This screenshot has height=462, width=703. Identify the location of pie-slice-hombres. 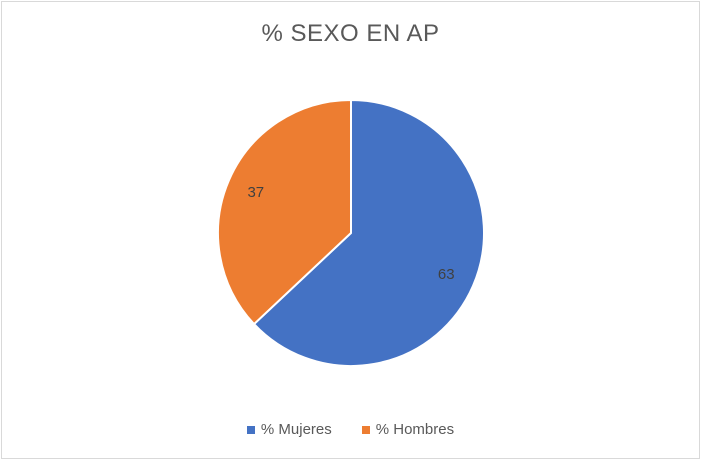
(284, 212).